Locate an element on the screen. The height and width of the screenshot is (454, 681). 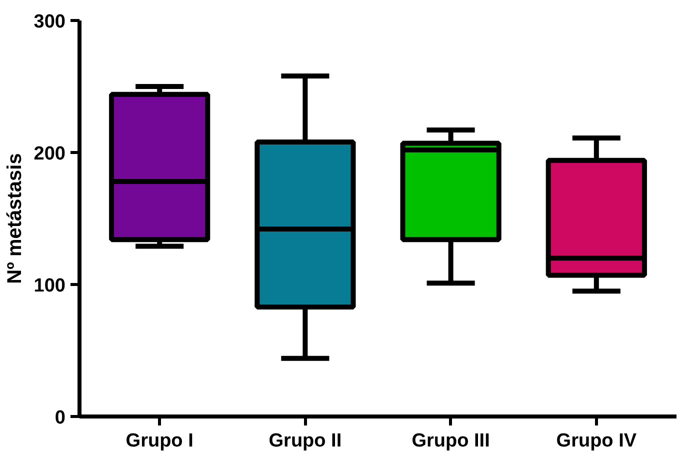
y-tick-label: 200 is located at coordinates (50, 154).